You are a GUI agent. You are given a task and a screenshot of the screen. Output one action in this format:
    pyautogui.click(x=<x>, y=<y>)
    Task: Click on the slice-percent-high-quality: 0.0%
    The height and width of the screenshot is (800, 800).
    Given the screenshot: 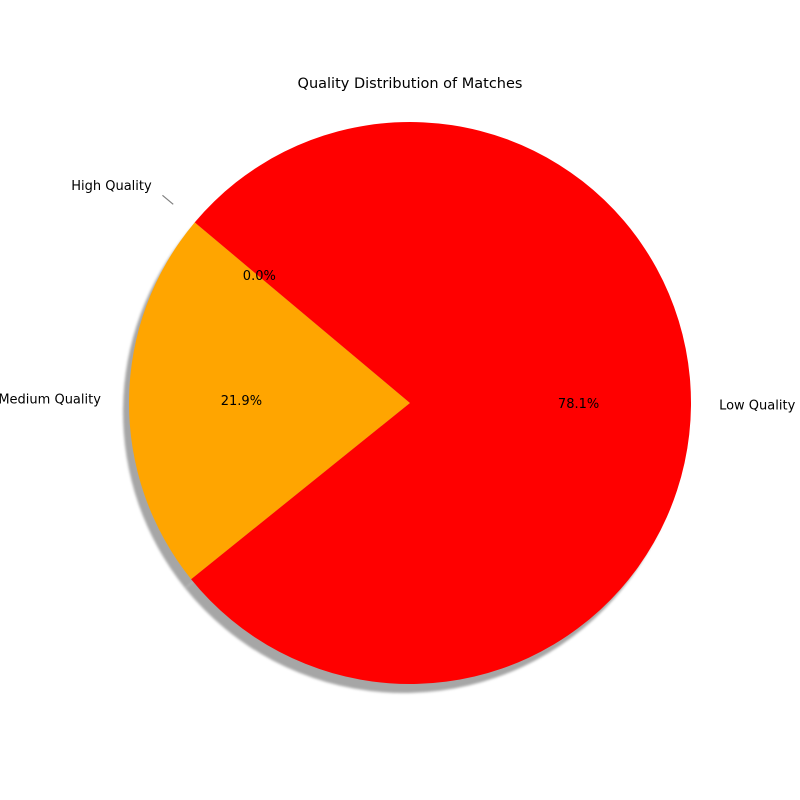 What is the action you would take?
    pyautogui.click(x=259, y=276)
    